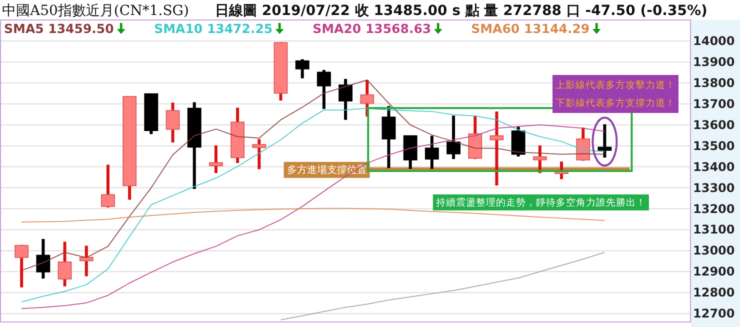 Image resolution: width=740 pixels, height=327 pixels. Describe the element at coordinates (714, 271) in the screenshot. I see `y-tick-label: 12900` at that location.